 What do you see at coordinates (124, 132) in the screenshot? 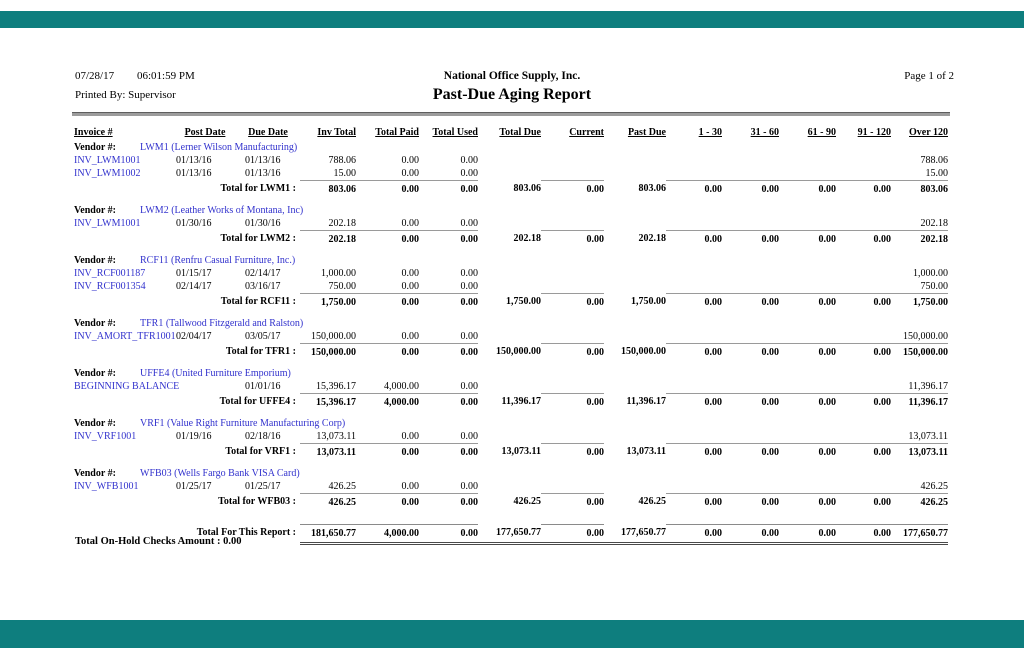
I see `column-header-invoice-: Invoice #` at bounding box center [124, 132].